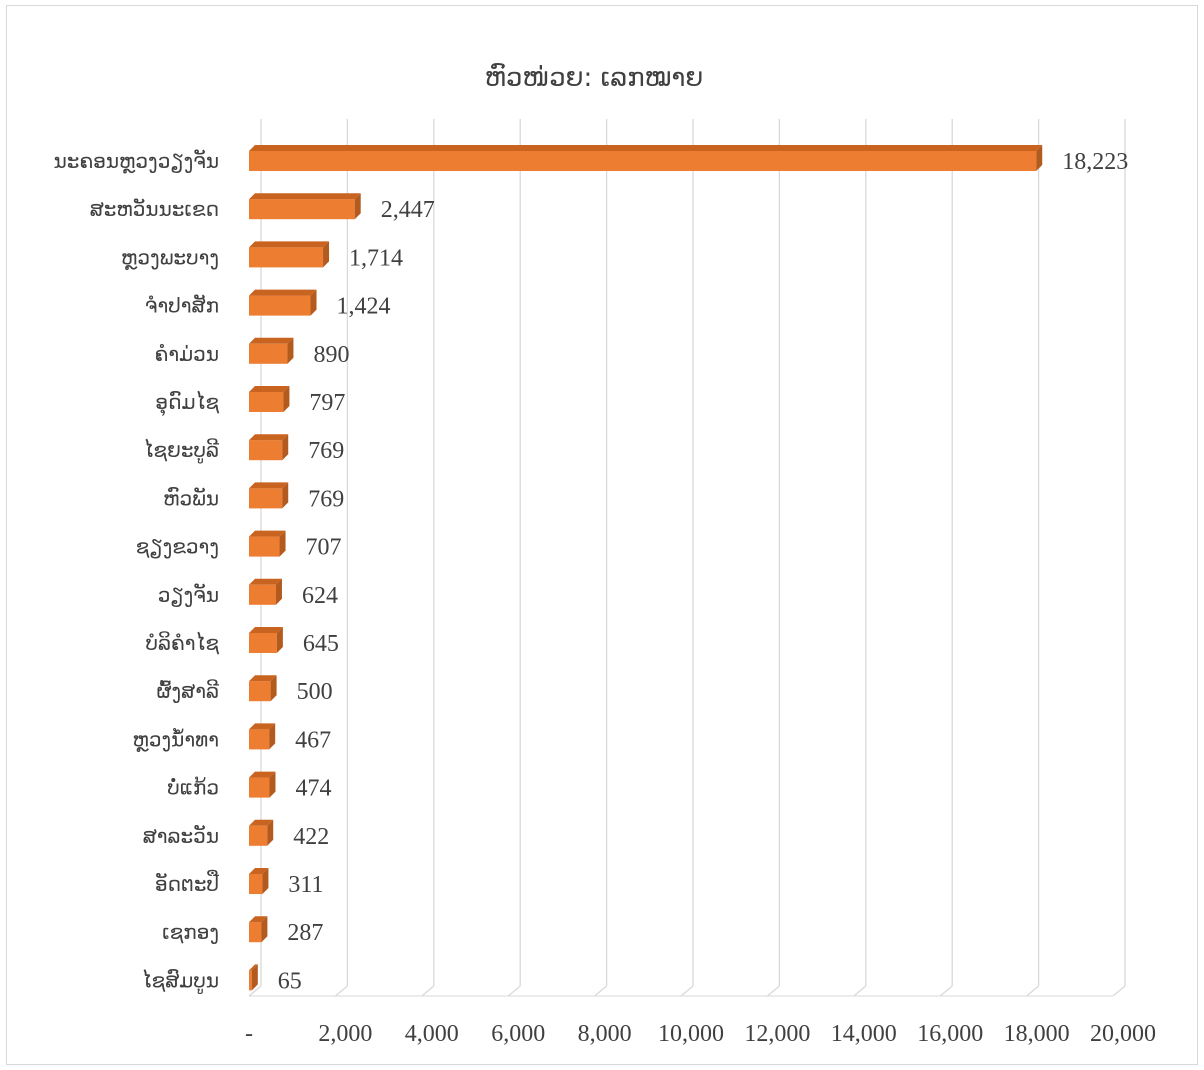 The width and height of the screenshot is (1204, 1070). What do you see at coordinates (187, 883) in the screenshot?
I see `category-label: ອັດຕະປື` at bounding box center [187, 883].